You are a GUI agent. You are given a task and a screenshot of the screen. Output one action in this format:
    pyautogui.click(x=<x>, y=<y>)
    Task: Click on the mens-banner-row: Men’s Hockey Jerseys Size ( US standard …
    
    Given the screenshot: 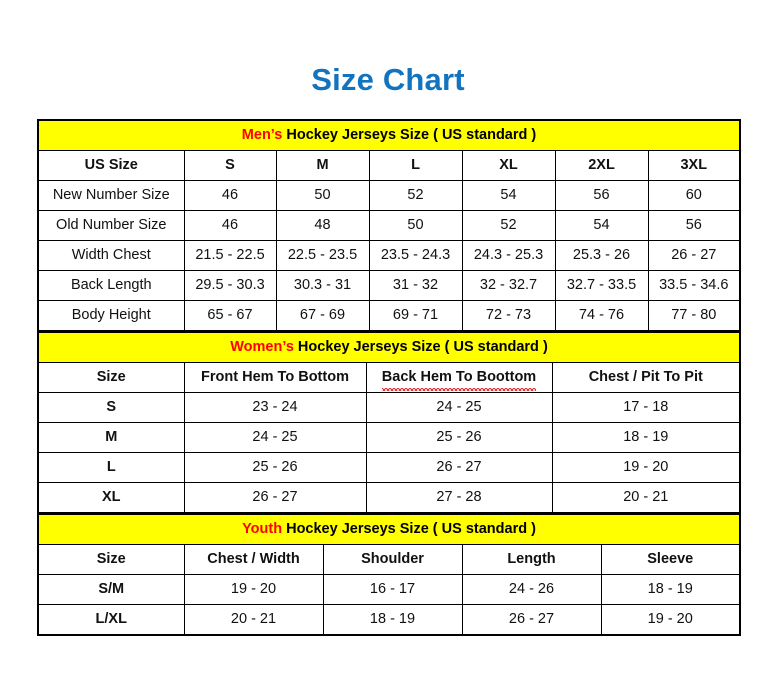 What is the action you would take?
    pyautogui.click(x=389, y=135)
    